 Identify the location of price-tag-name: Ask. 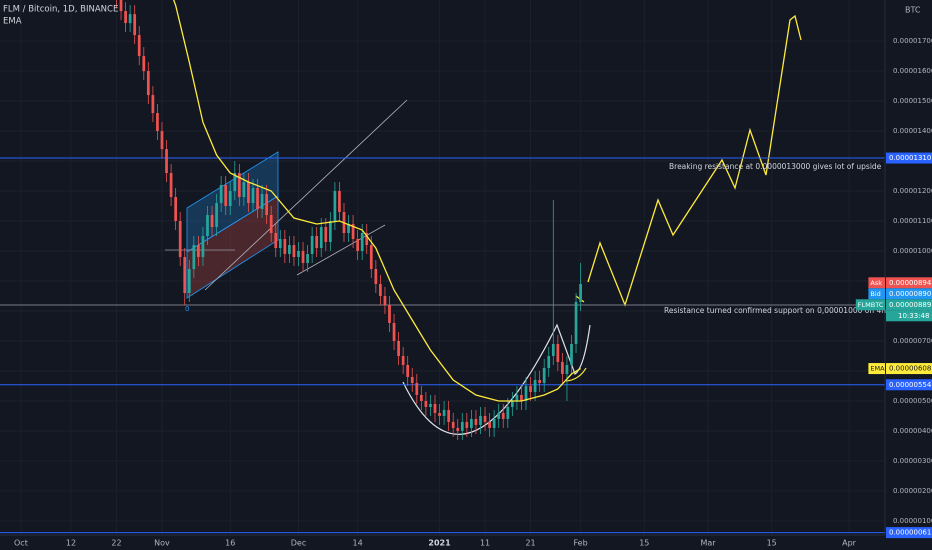
(876, 283).